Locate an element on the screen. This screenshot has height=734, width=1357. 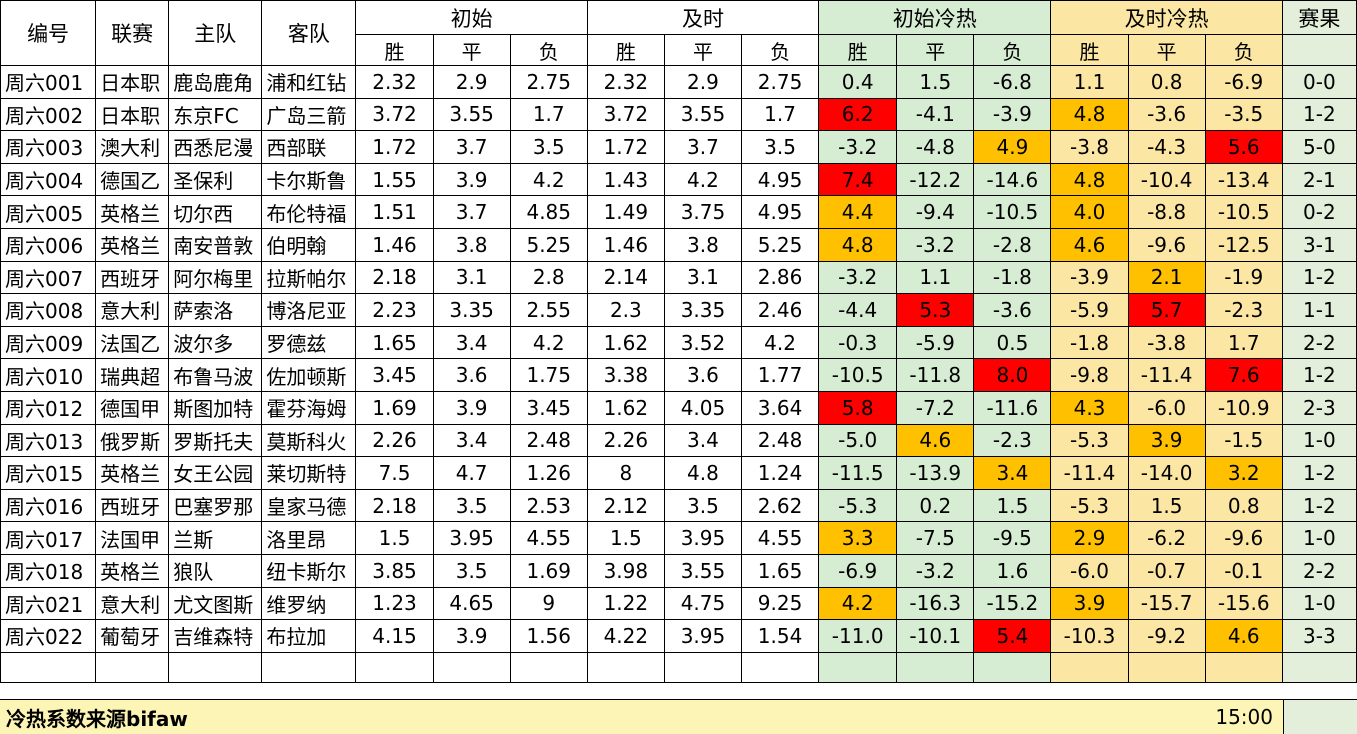
cell-initial-loss: 3.5 is located at coordinates (548, 147).